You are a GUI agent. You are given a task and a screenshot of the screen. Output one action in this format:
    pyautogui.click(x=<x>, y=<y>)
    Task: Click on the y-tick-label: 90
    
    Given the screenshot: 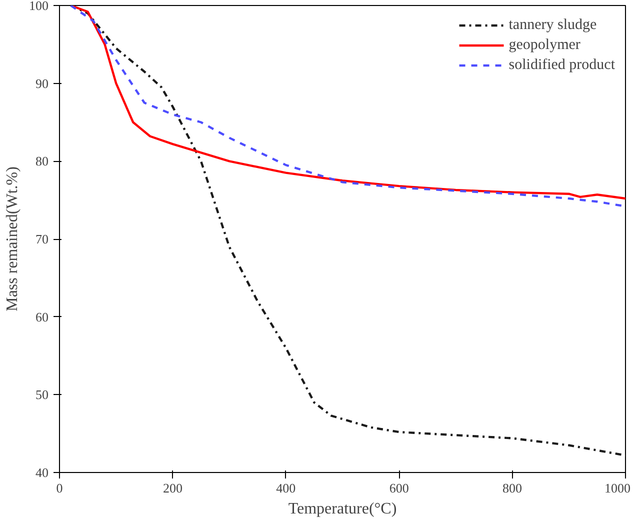 What is the action you would take?
    pyautogui.click(x=42, y=83)
    